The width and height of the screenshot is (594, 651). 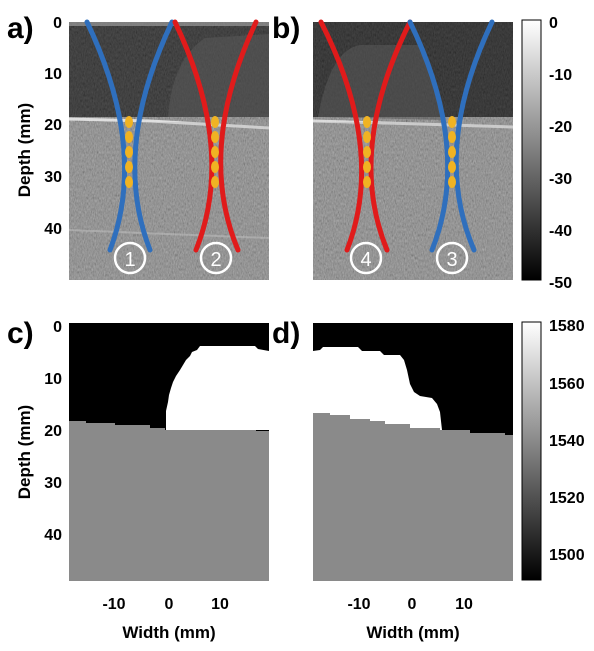 I want to click on svg-text: 1540, so click(x=567, y=441).